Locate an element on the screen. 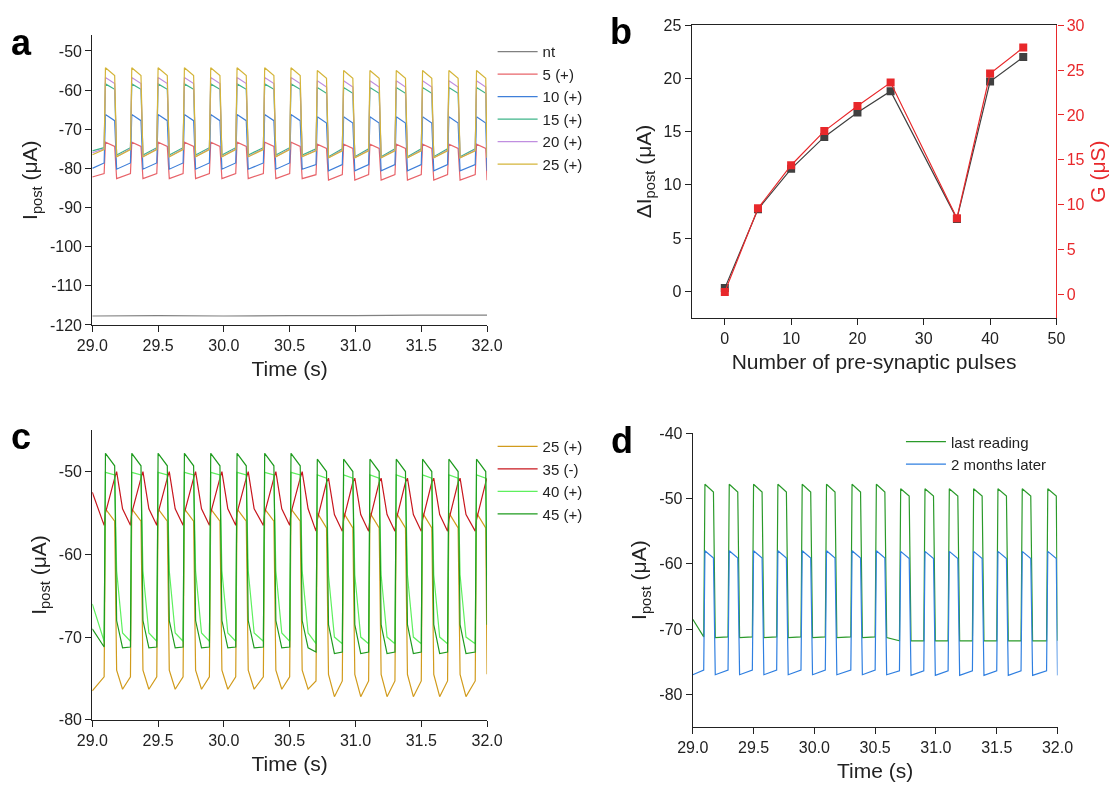 The width and height of the screenshot is (1112, 785). y2-tick-label: 25 is located at coordinates (1075, 70).